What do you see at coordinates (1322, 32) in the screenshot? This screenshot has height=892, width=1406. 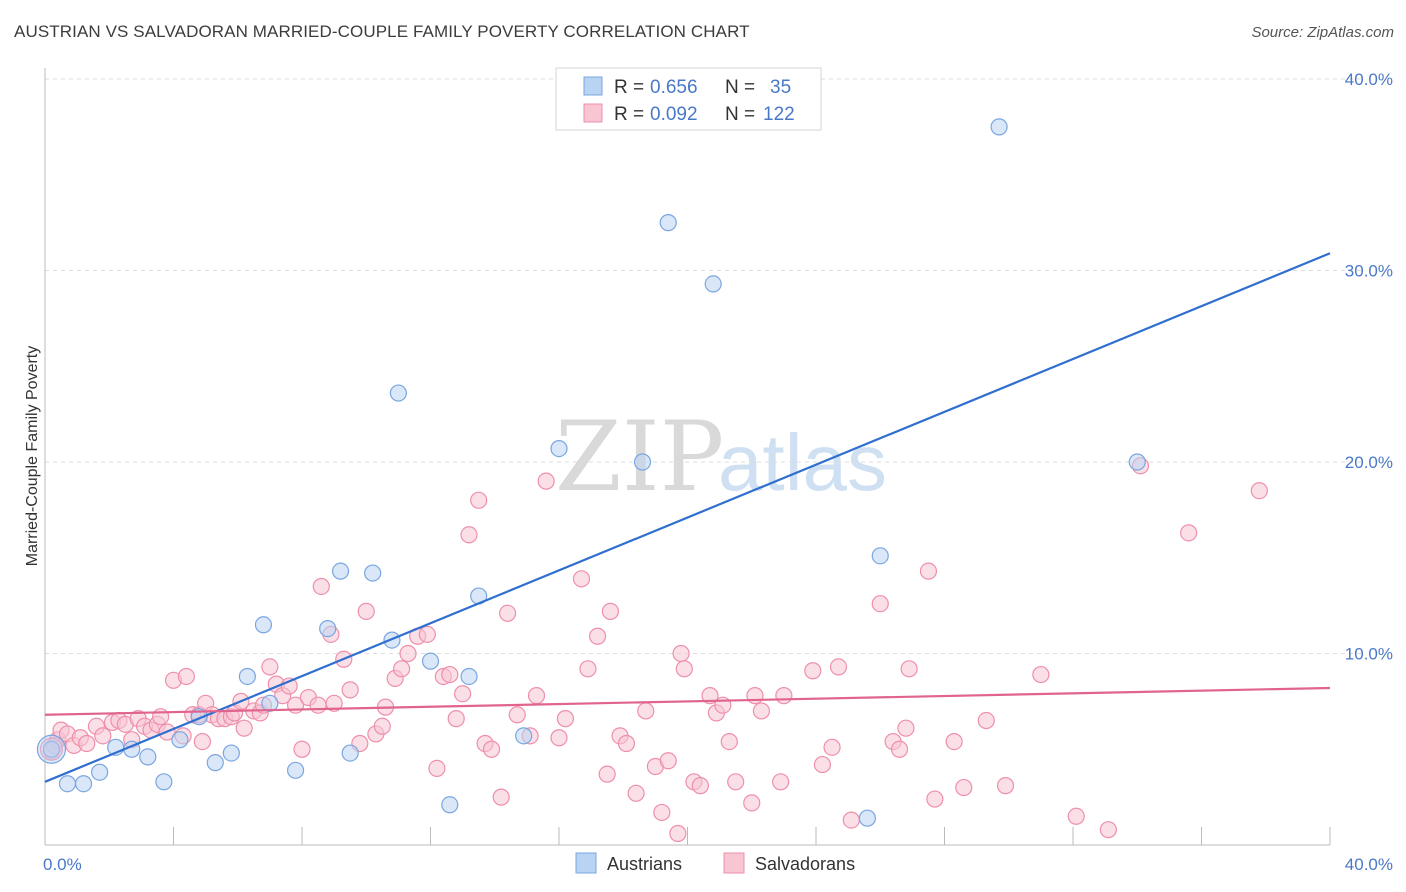 I see `source-credit: Source: ZipAtlas.com` at bounding box center [1322, 32].